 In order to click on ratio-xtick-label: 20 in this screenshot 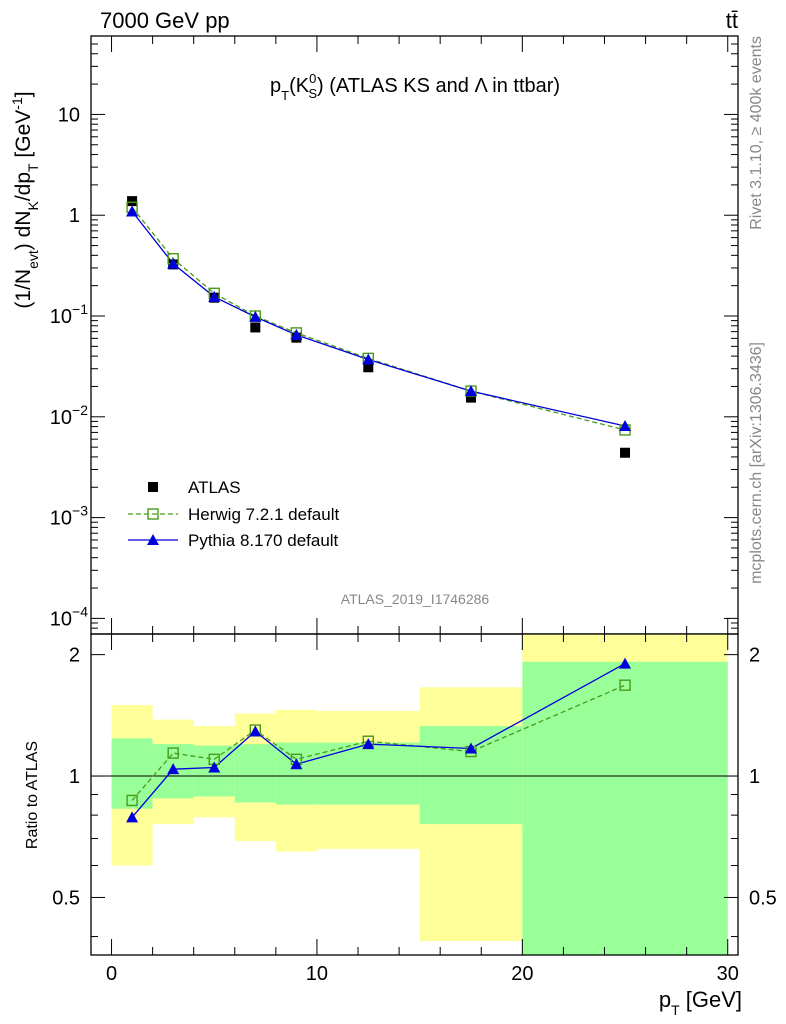, I will do `click(522, 974)`.